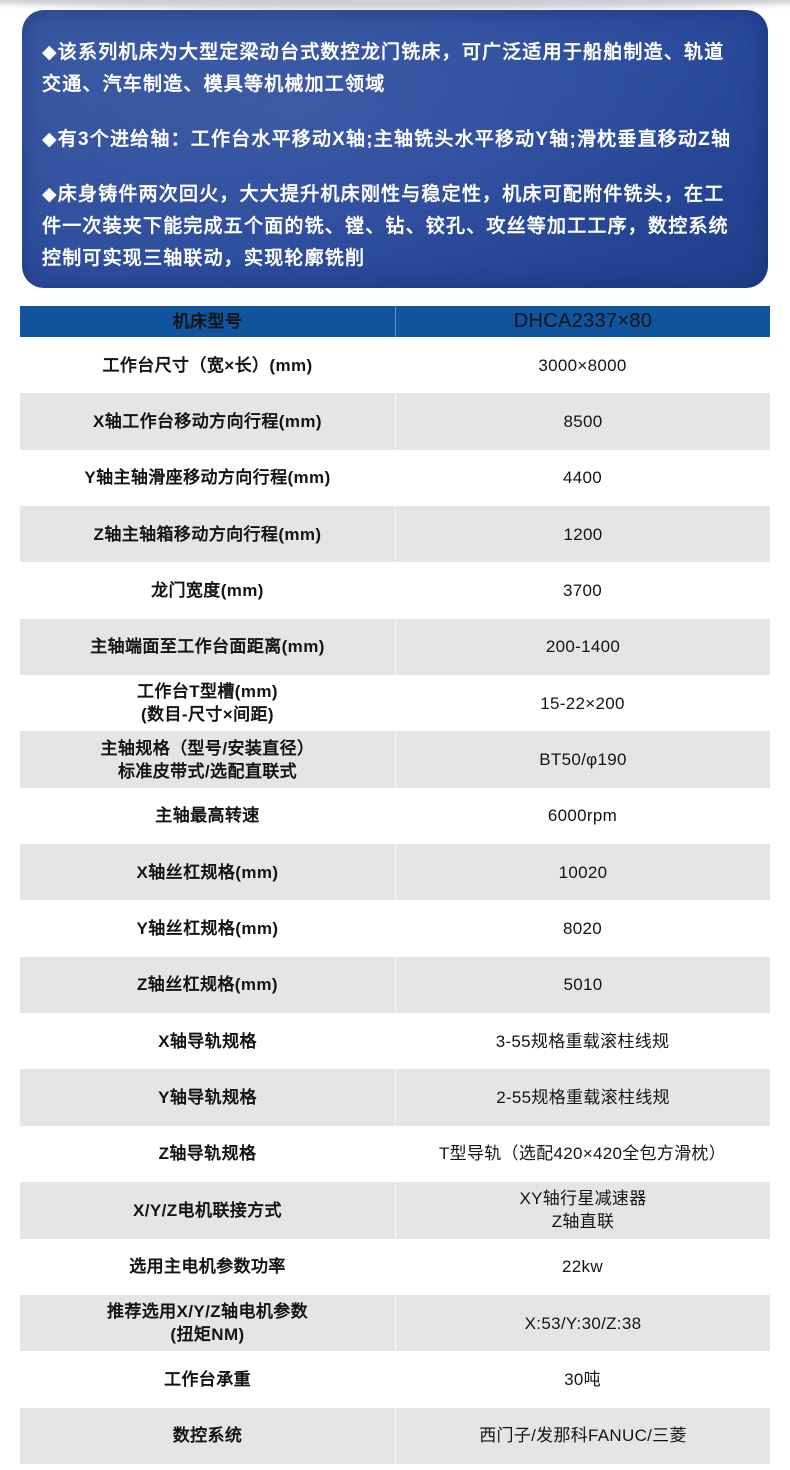 This screenshot has height=1470, width=790. Describe the element at coordinates (582, 985) in the screenshot. I see `spec-value: 5010` at that location.